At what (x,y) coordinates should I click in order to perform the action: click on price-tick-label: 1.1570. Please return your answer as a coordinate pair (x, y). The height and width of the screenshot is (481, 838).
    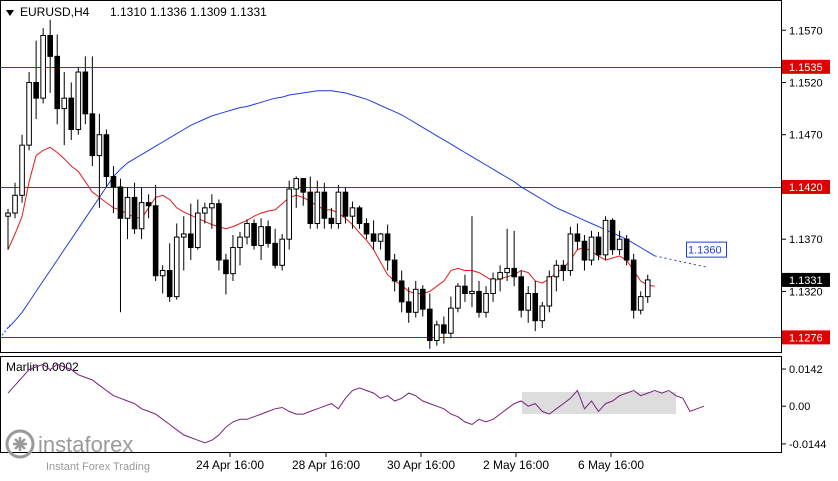
    Looking at the image, I should click on (806, 31).